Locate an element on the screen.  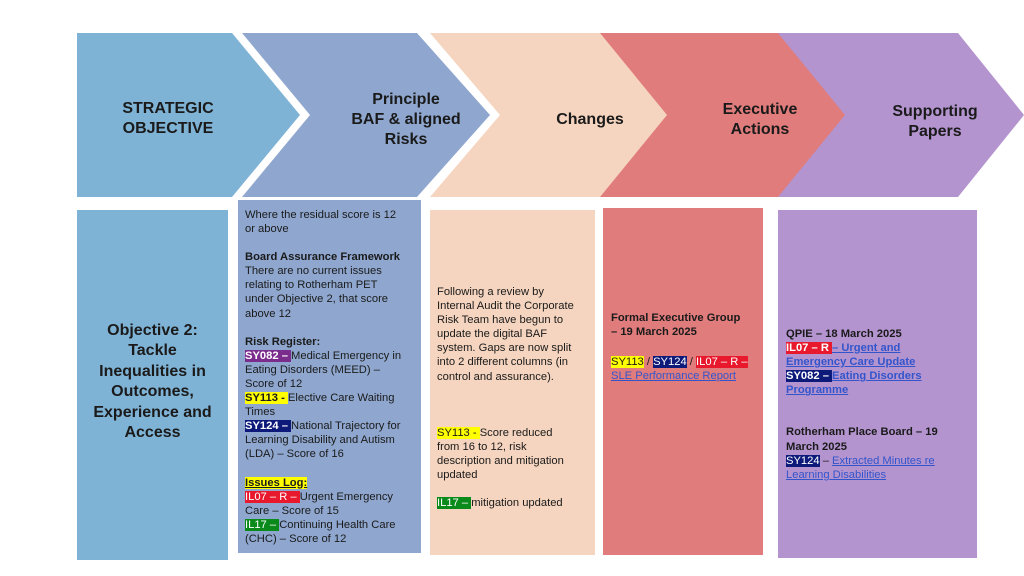
header-supporting-papers: Supporting Papers is located at coordinates (935, 121).